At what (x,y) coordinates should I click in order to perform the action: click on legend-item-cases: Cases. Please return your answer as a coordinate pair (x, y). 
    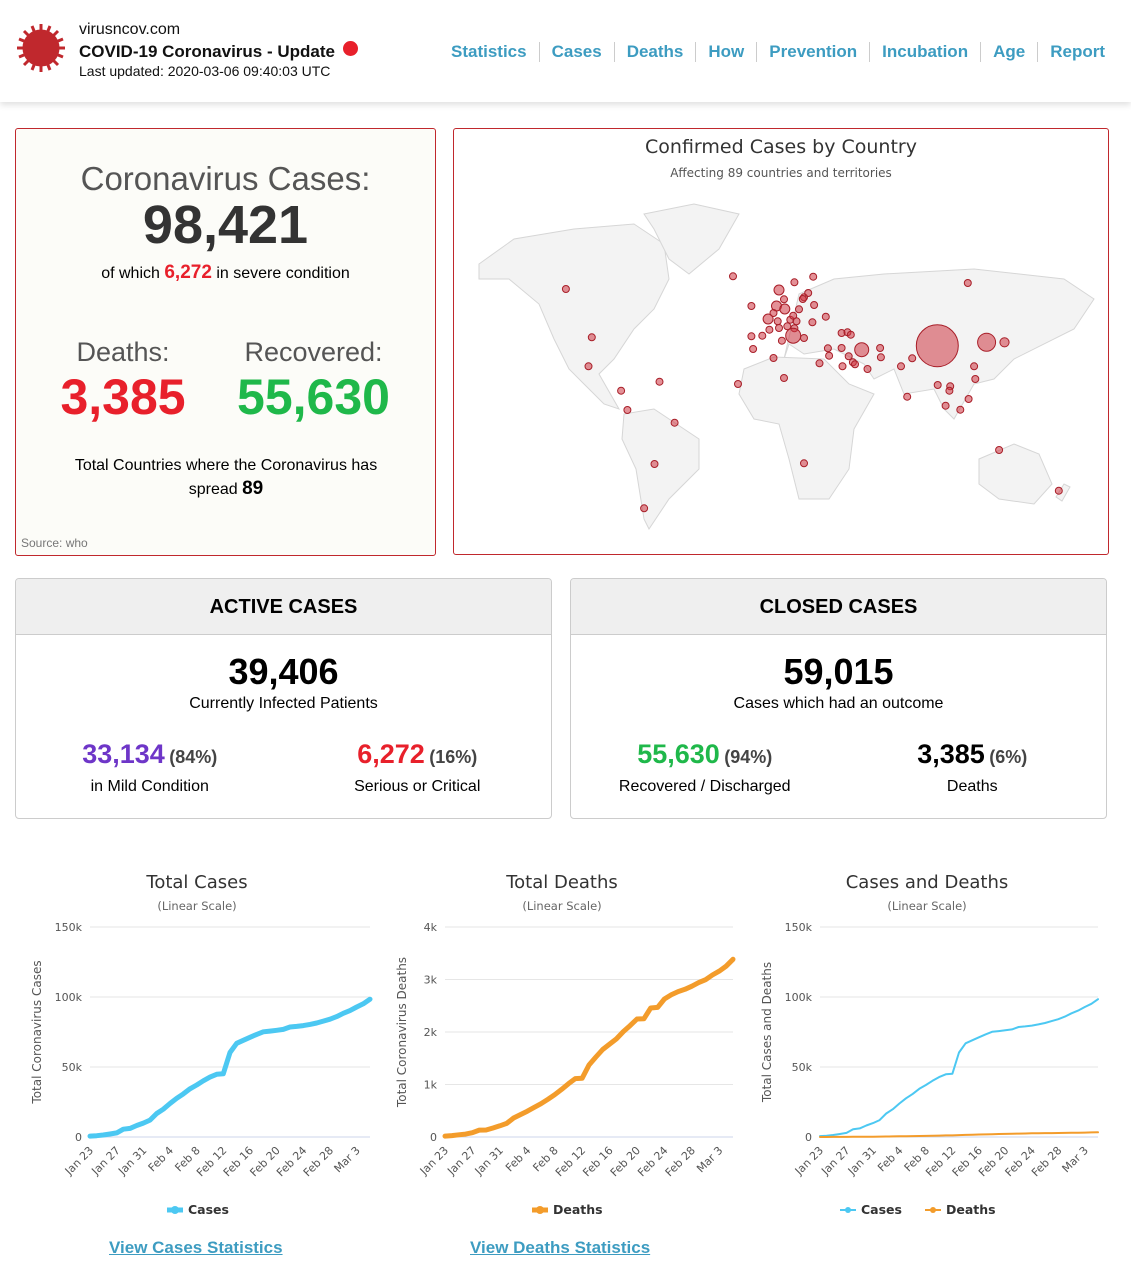
    Looking at the image, I should click on (881, 1209).